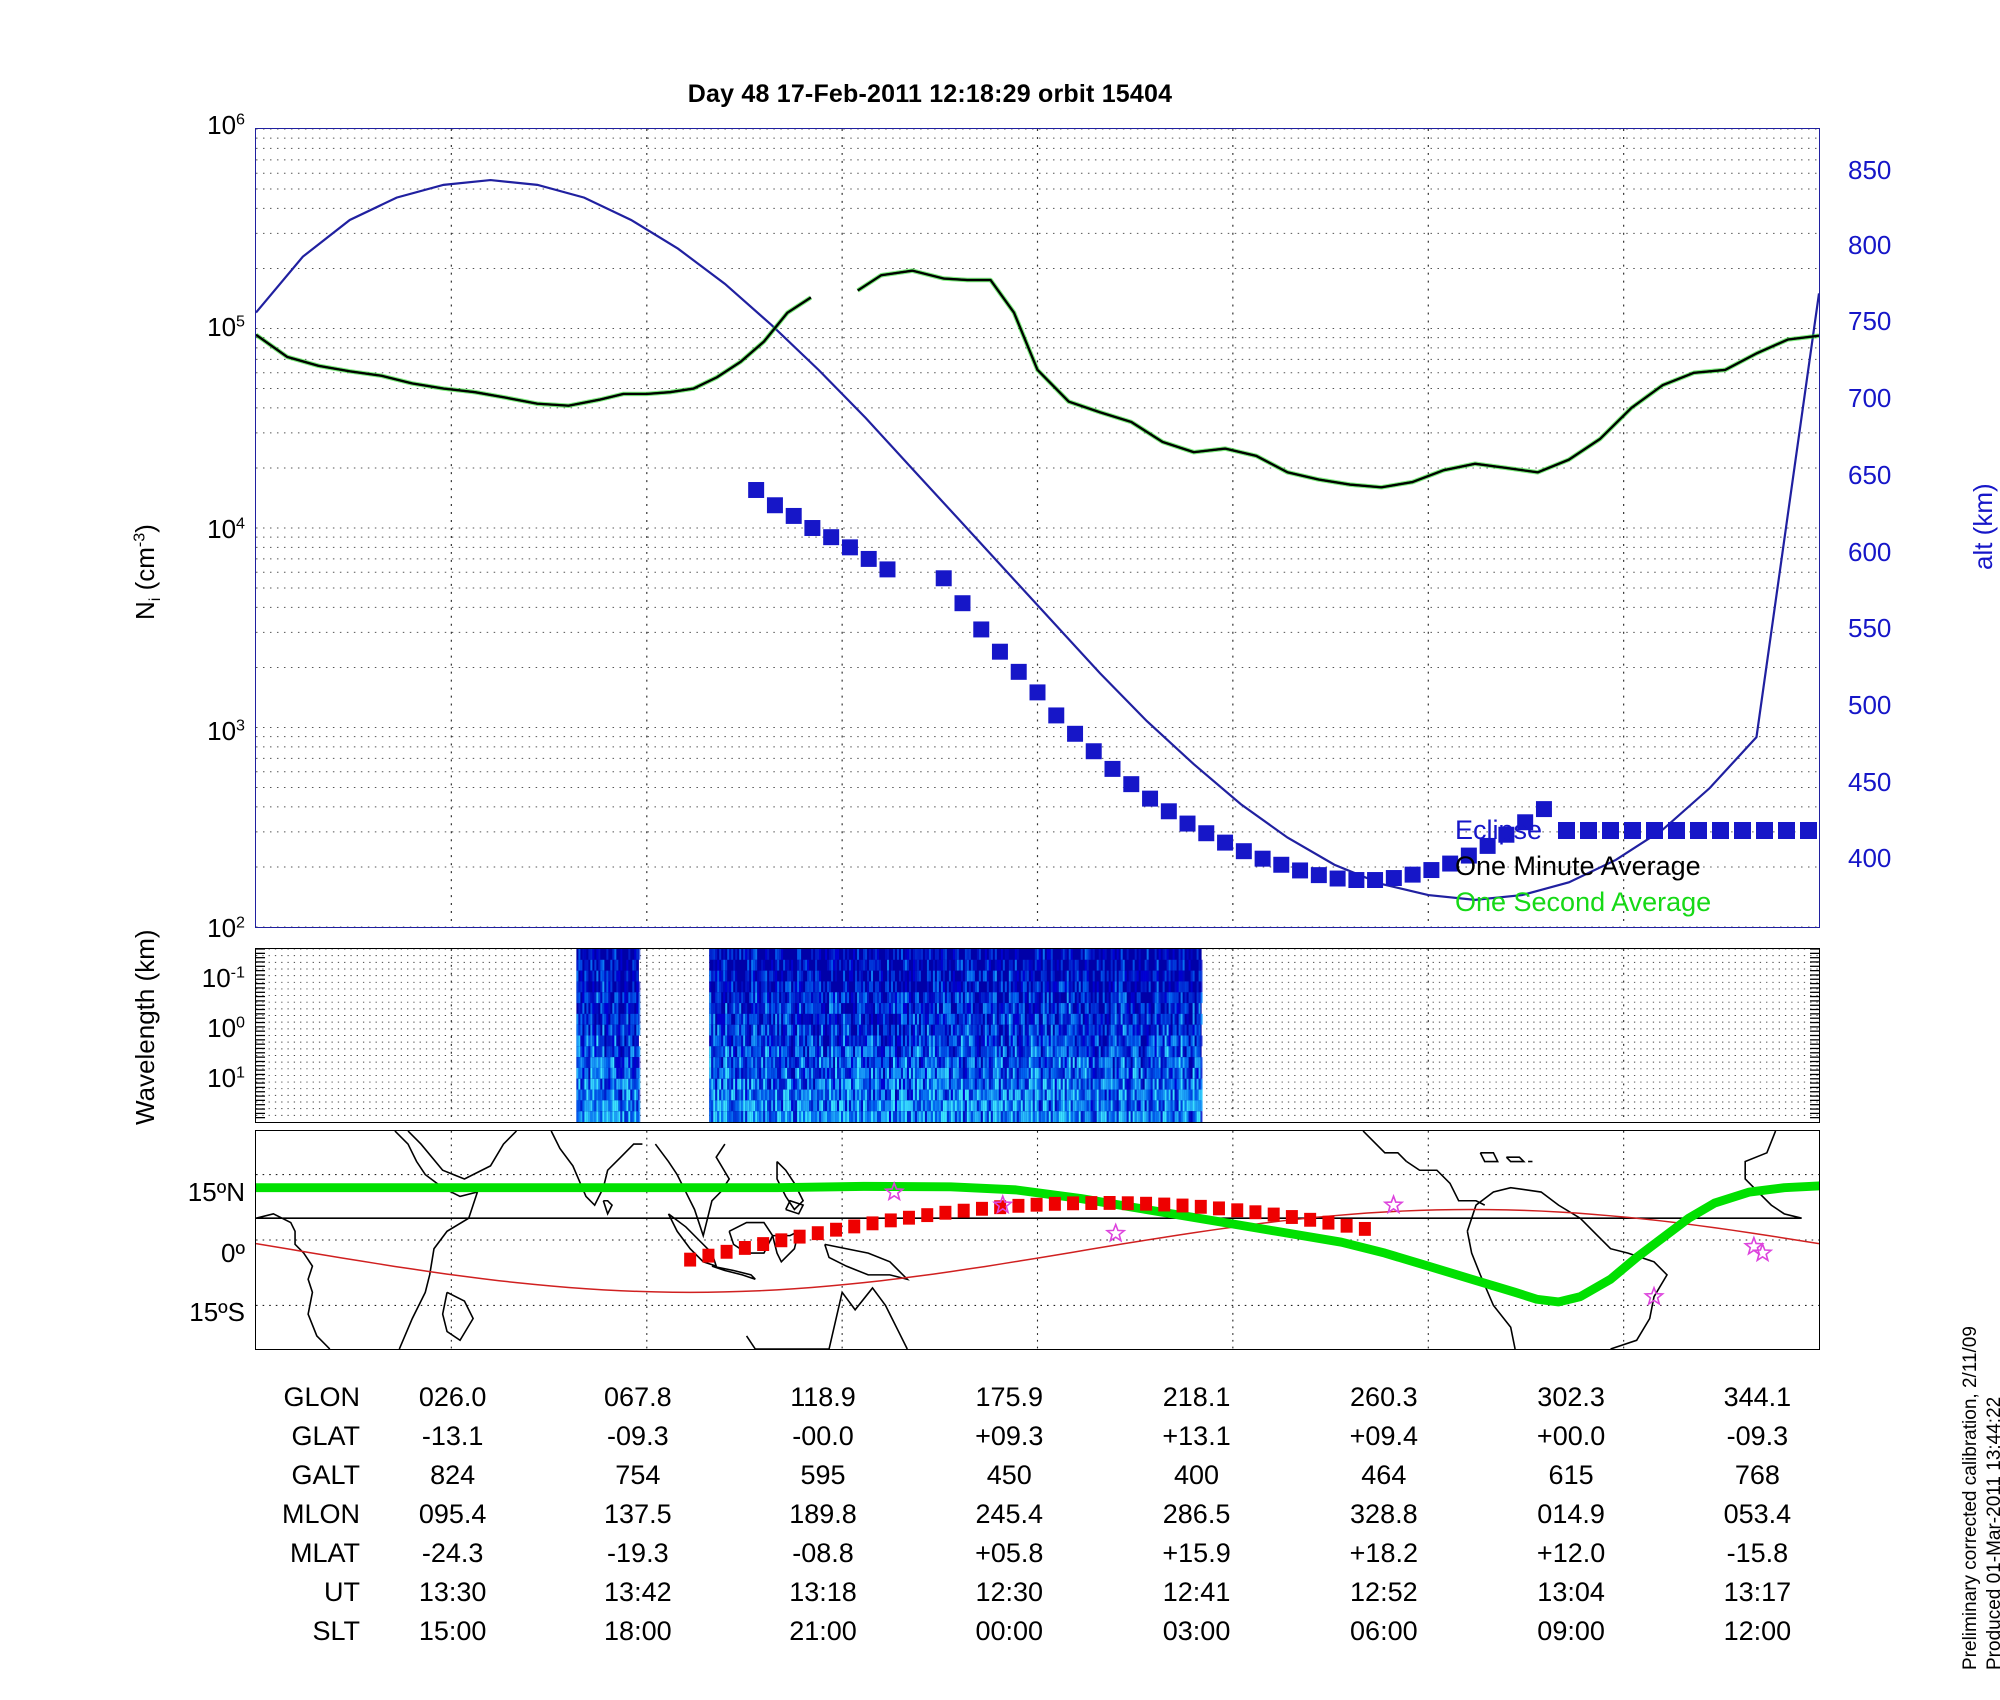 This screenshot has height=1700, width=2000. What do you see at coordinates (145, 1027) in the screenshot?
I see `wavelength-axis-label: Wavelength (km)` at bounding box center [145, 1027].